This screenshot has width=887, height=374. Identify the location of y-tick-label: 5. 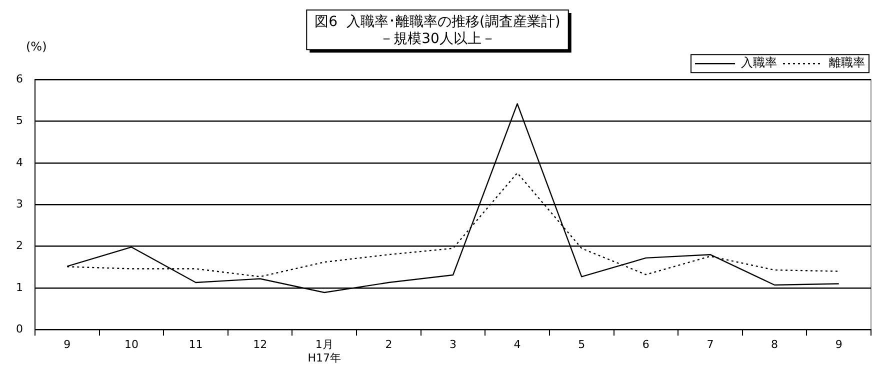
(19, 121).